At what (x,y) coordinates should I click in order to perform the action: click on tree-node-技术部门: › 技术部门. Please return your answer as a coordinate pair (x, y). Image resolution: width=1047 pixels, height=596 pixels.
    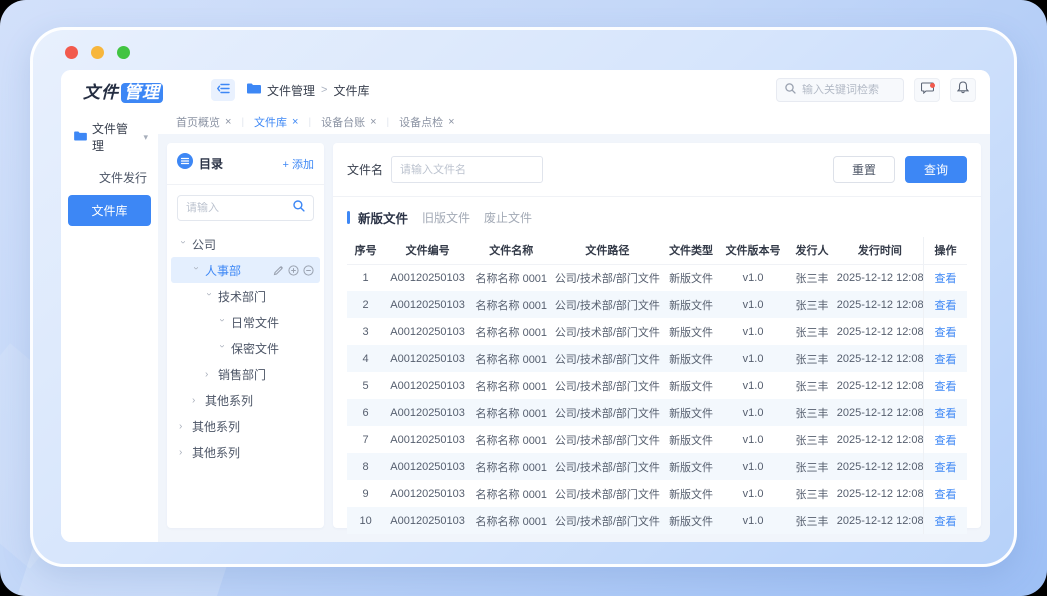
    Looking at the image, I should click on (245, 296).